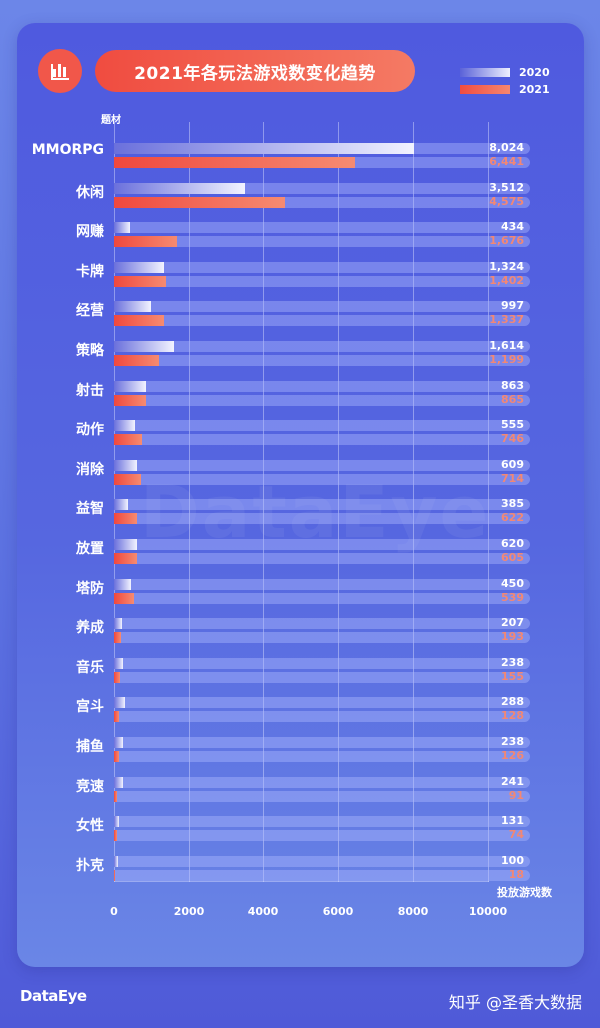  What do you see at coordinates (512, 716) in the screenshot?
I see `value-label-2021: 128` at bounding box center [512, 716].